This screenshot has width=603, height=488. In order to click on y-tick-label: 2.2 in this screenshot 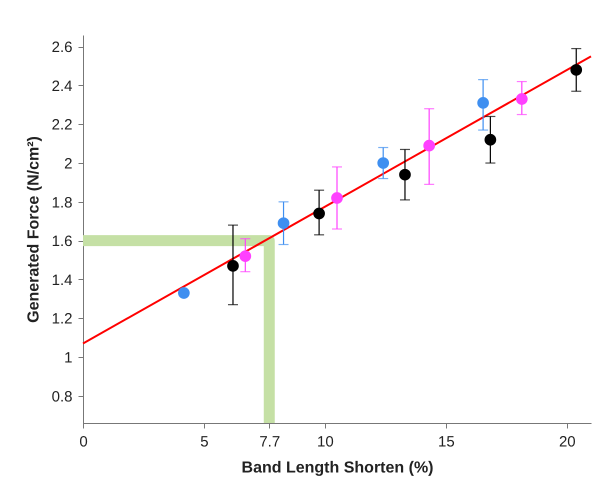, I will do `click(62, 125)`.